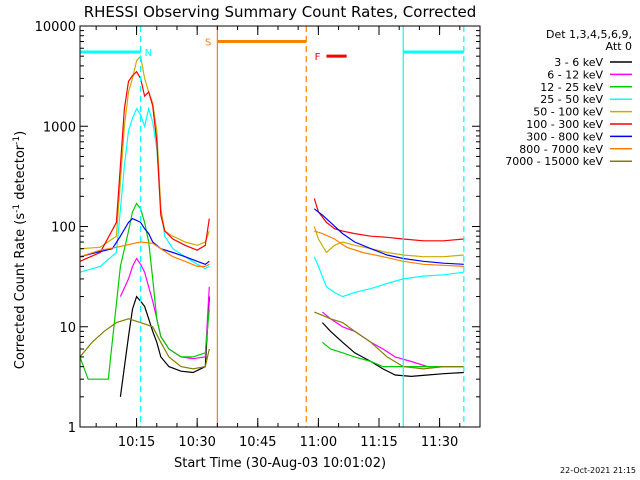  Describe the element at coordinates (59, 127) in the screenshot. I see `y-tick-label: 1000` at that location.